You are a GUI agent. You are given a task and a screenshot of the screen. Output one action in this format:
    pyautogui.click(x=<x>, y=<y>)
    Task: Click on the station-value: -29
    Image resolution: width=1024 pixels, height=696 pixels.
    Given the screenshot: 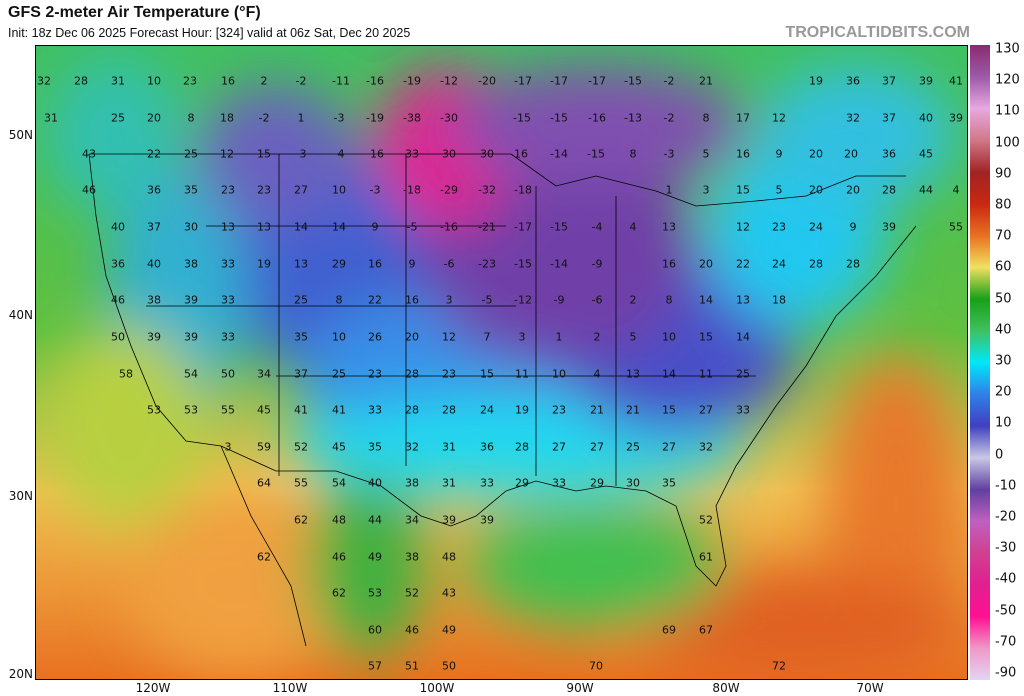 What is the action you would take?
    pyautogui.click(x=449, y=190)
    